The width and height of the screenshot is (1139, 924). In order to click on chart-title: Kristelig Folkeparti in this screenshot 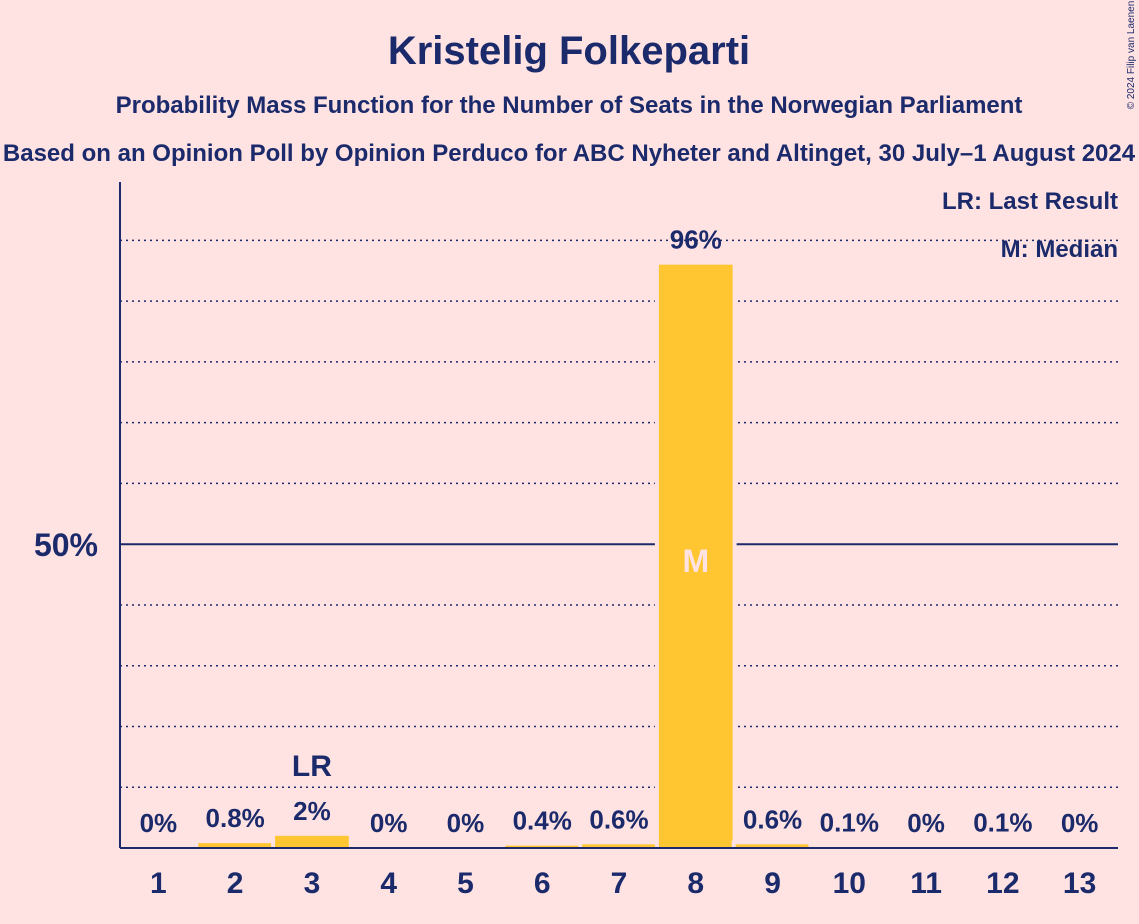, I will do `click(569, 51)`.